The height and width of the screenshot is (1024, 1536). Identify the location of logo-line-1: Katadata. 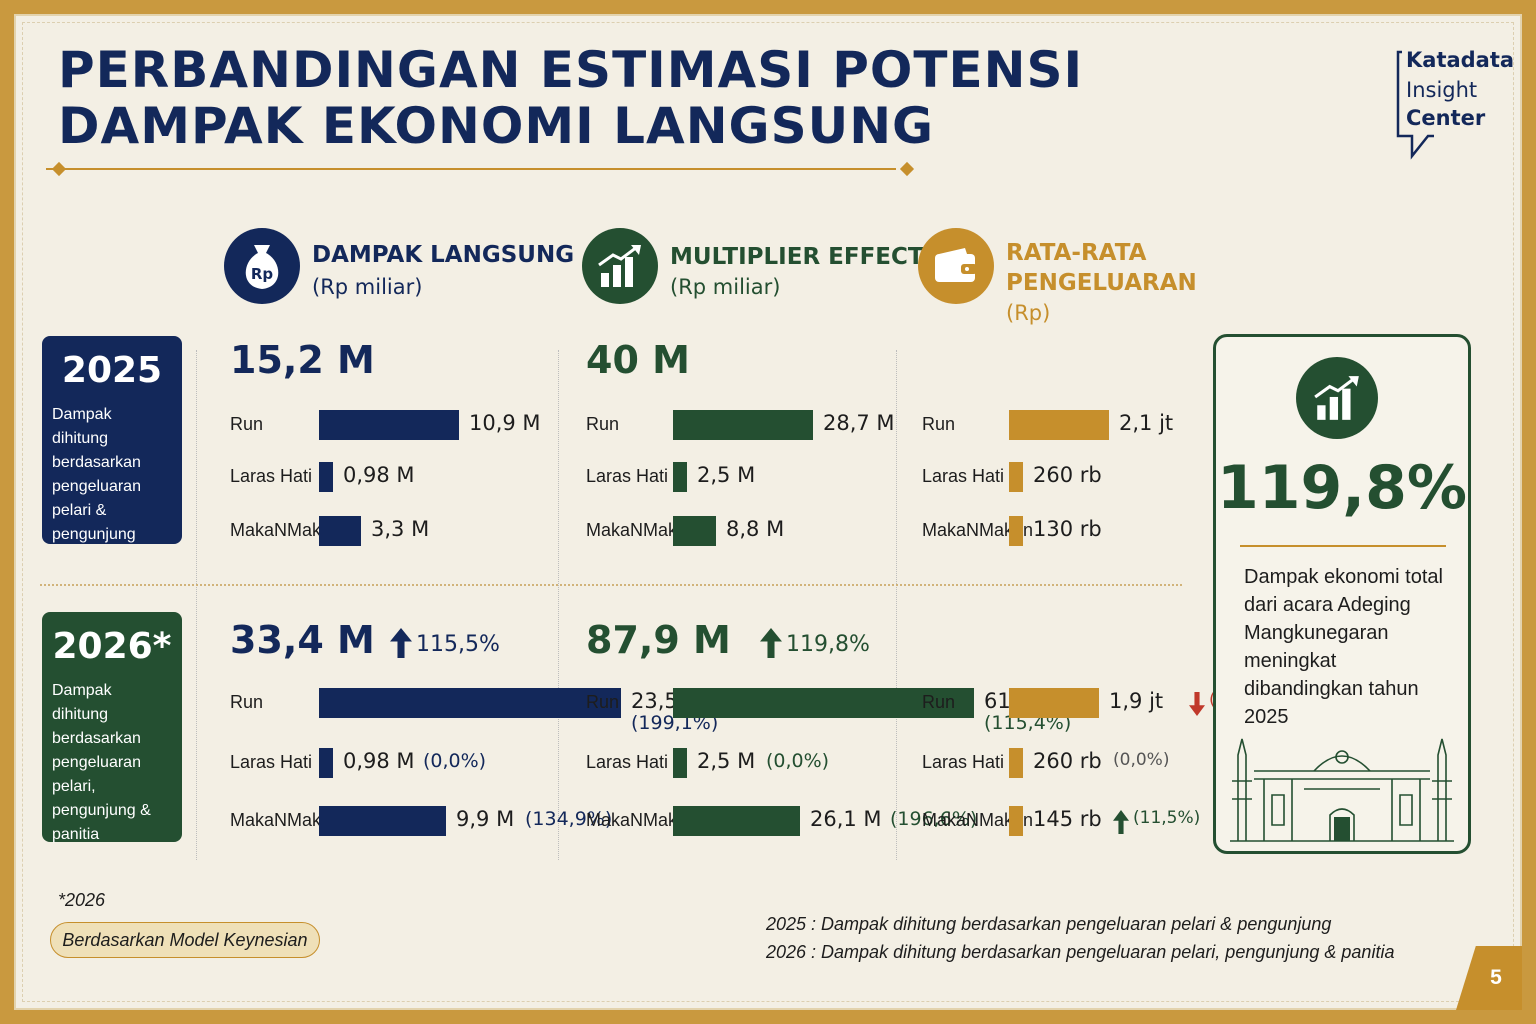
(1460, 60).